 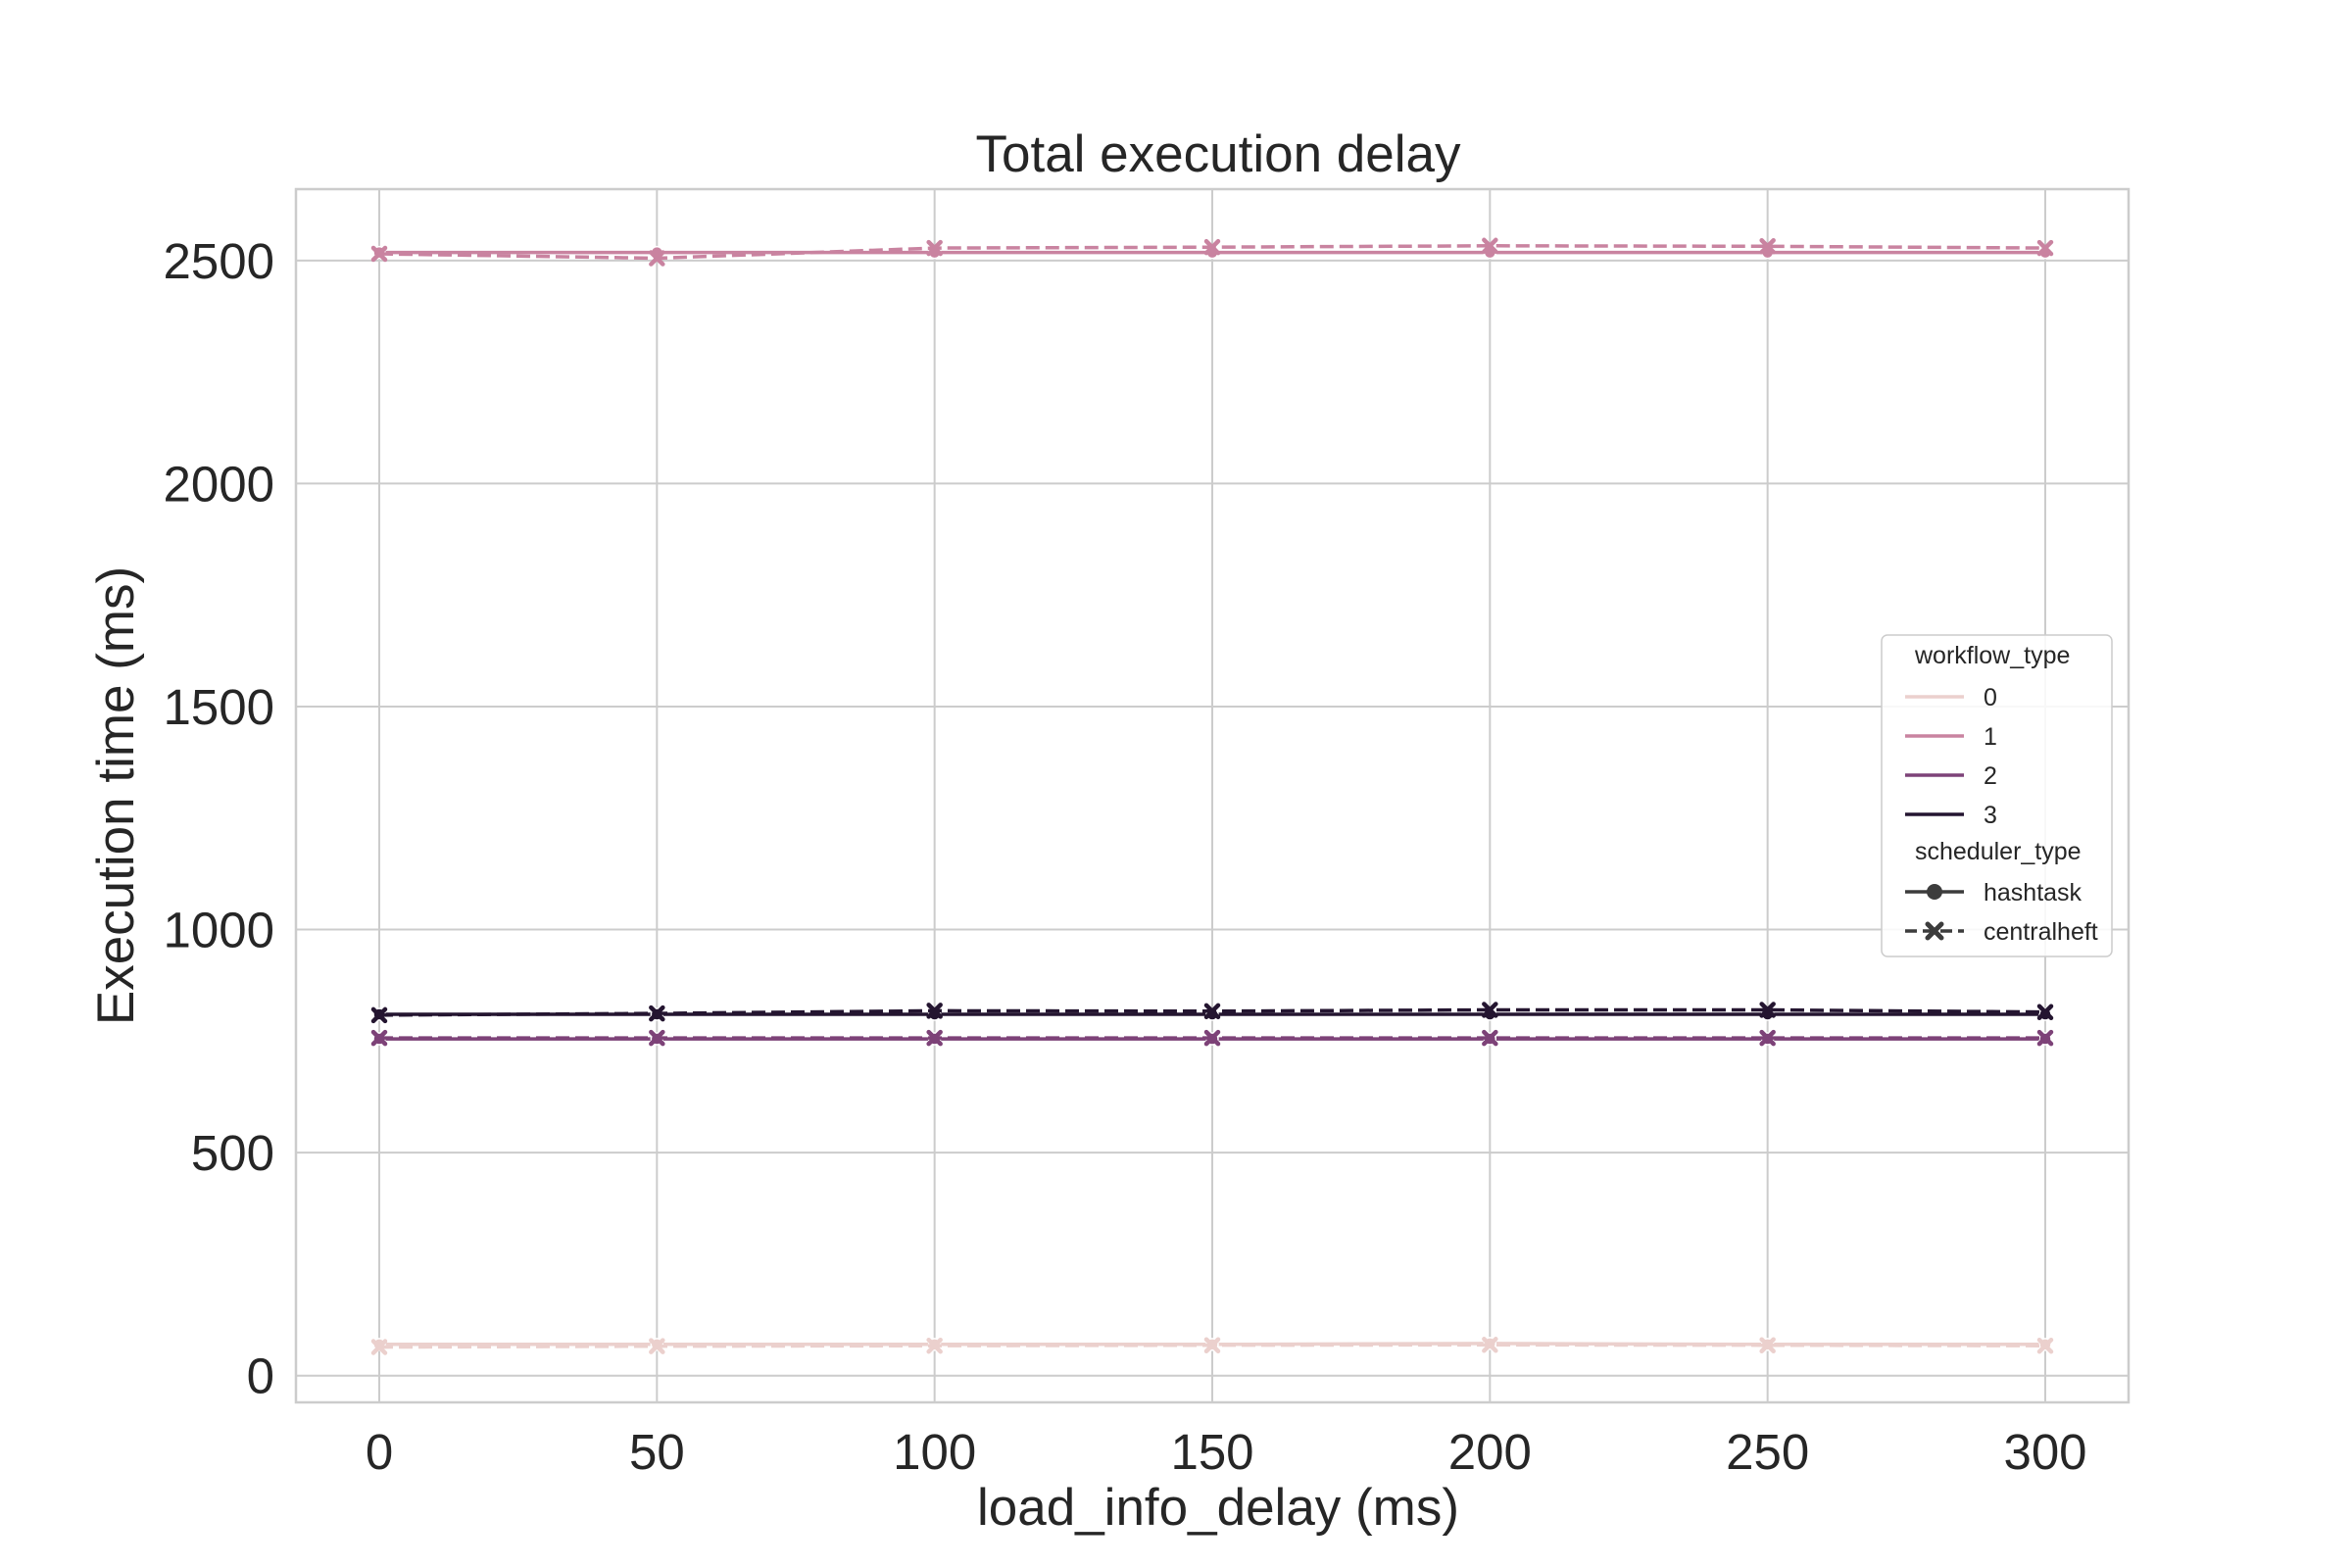 What do you see at coordinates (1767, 1452) in the screenshot?
I see `x-tick-label: 250` at bounding box center [1767, 1452].